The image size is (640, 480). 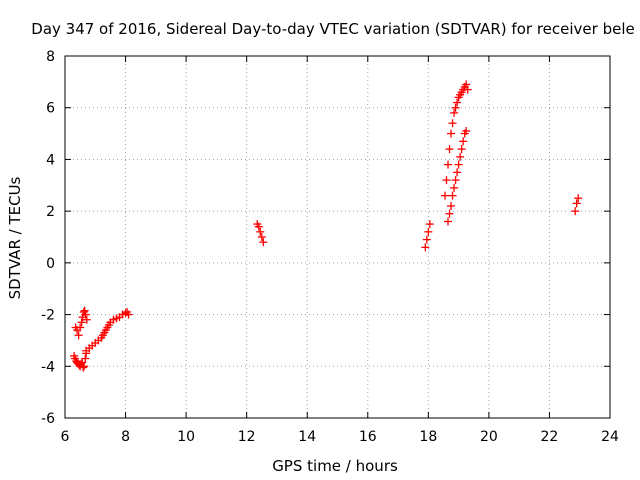 What do you see at coordinates (50, 264) in the screenshot?
I see `y-tick-label: 0` at bounding box center [50, 264].